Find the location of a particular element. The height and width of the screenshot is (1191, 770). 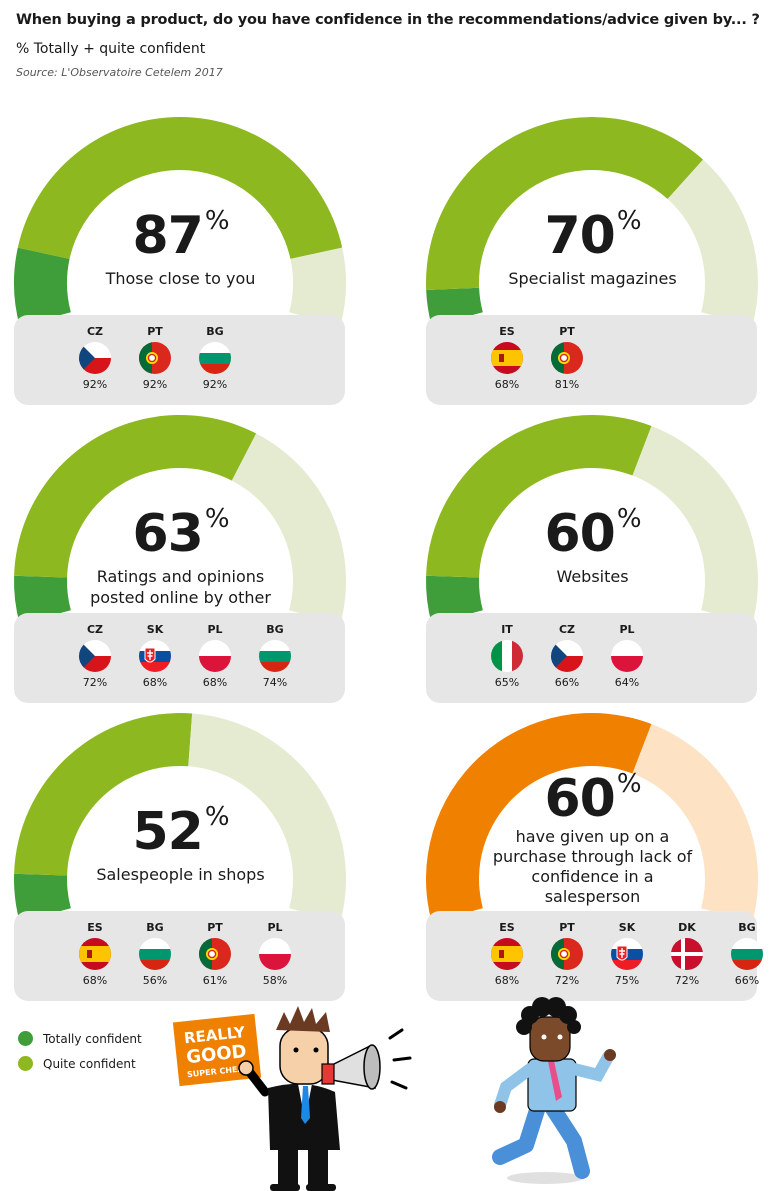

flag-it-icon is located at coordinates (507, 656).